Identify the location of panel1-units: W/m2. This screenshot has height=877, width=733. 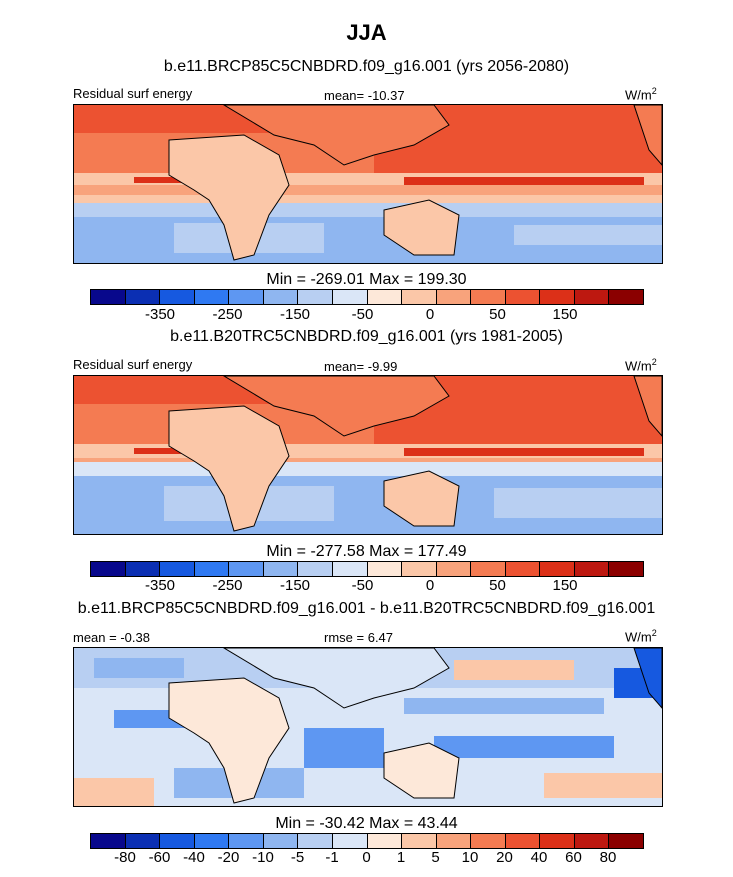
(641, 94).